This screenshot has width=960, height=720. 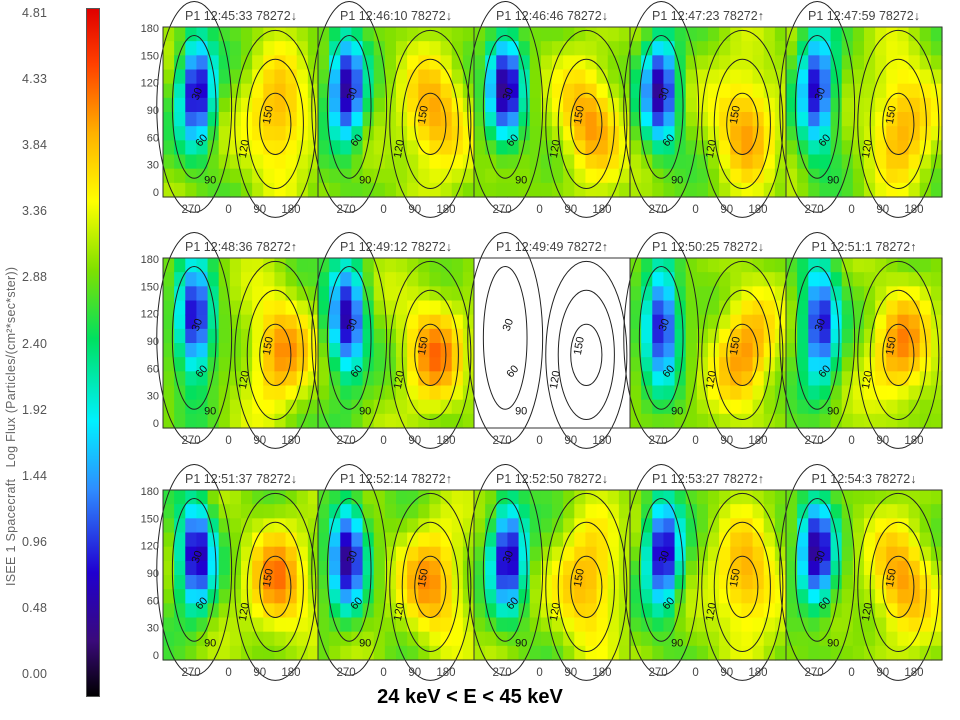 What do you see at coordinates (735, 346) in the screenshot?
I see `contour-label: 150` at bounding box center [735, 346].